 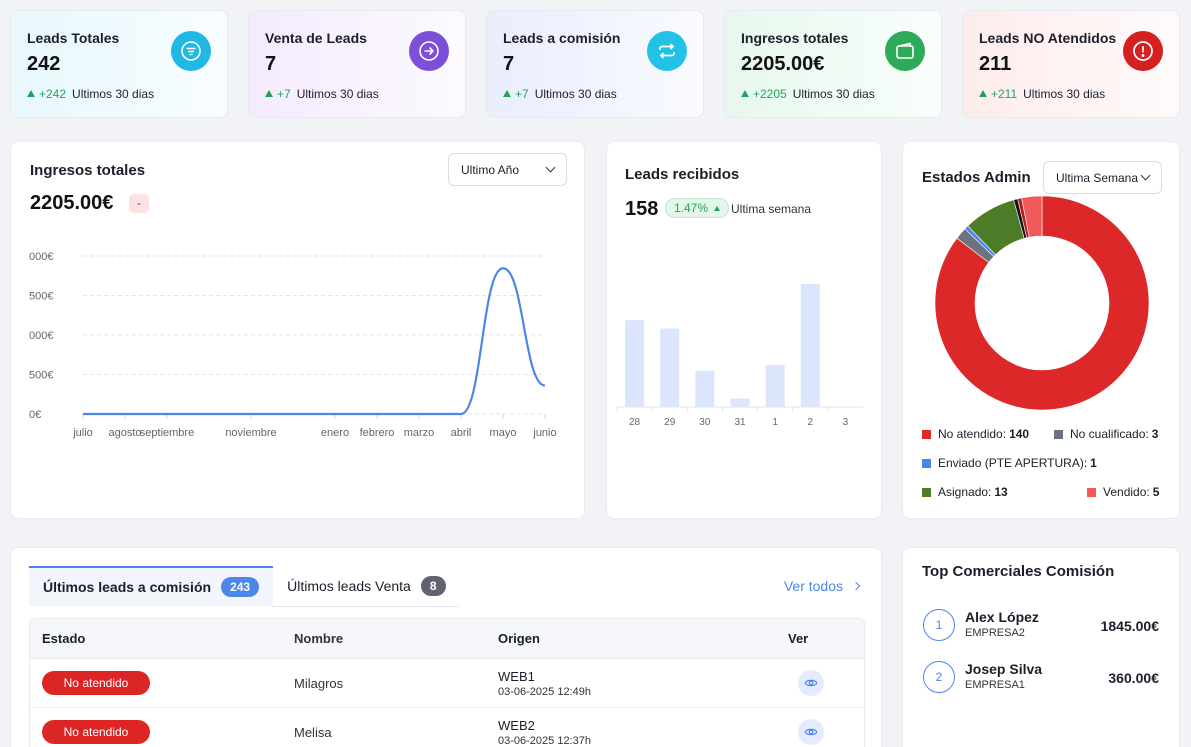 I want to click on x-tick-label: 29, so click(x=670, y=422).